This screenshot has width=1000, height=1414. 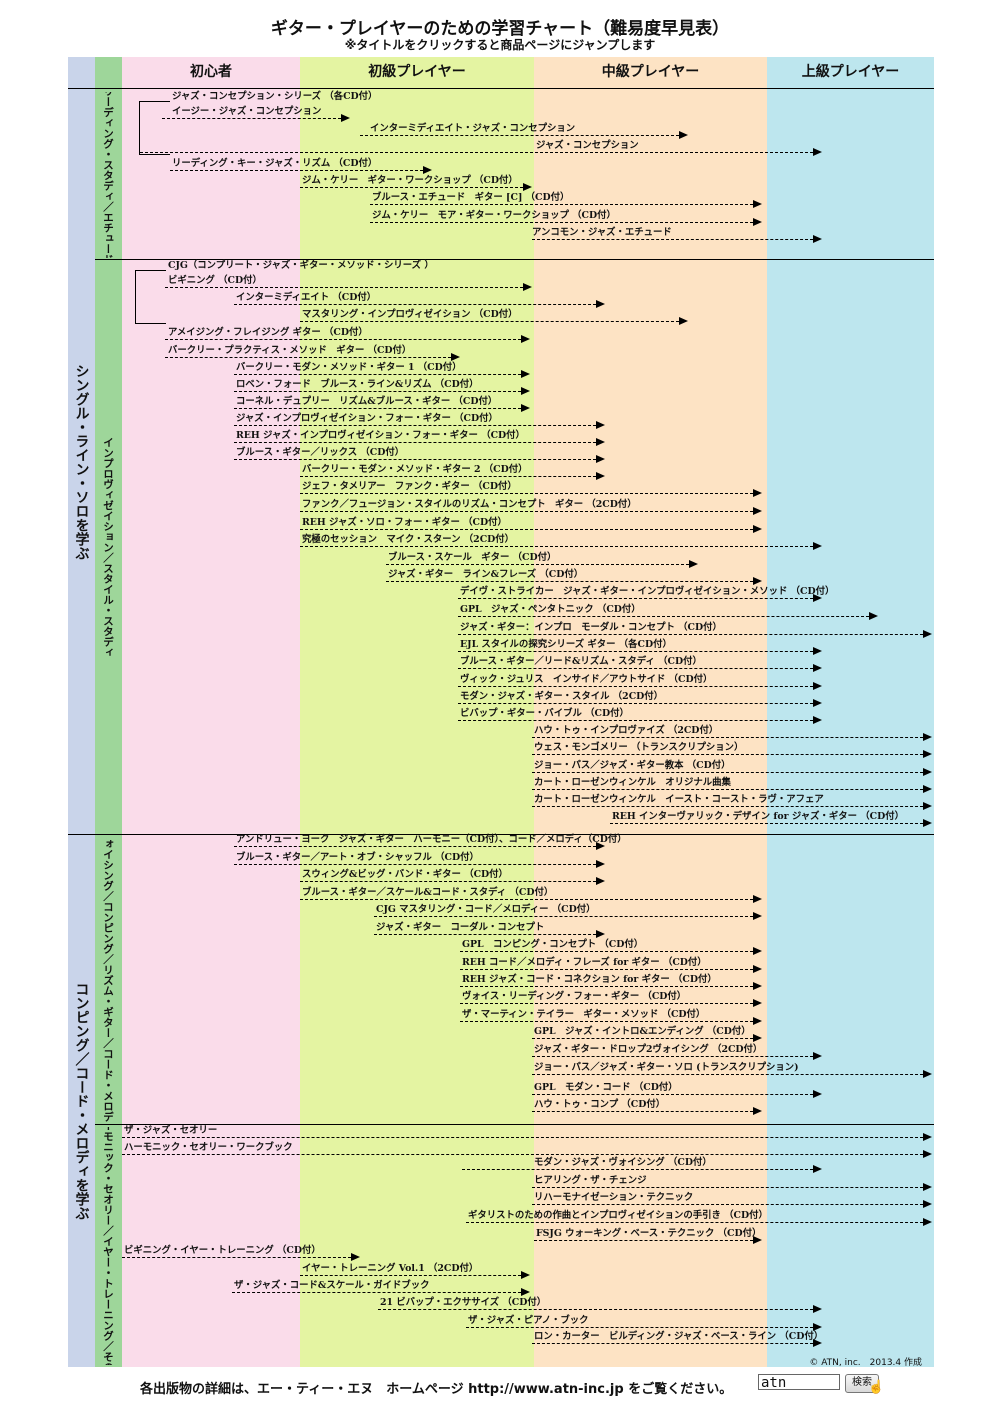 I want to click on book-title-link: ジャズ・ギター コーダル・コンセプト, so click(x=460, y=927).